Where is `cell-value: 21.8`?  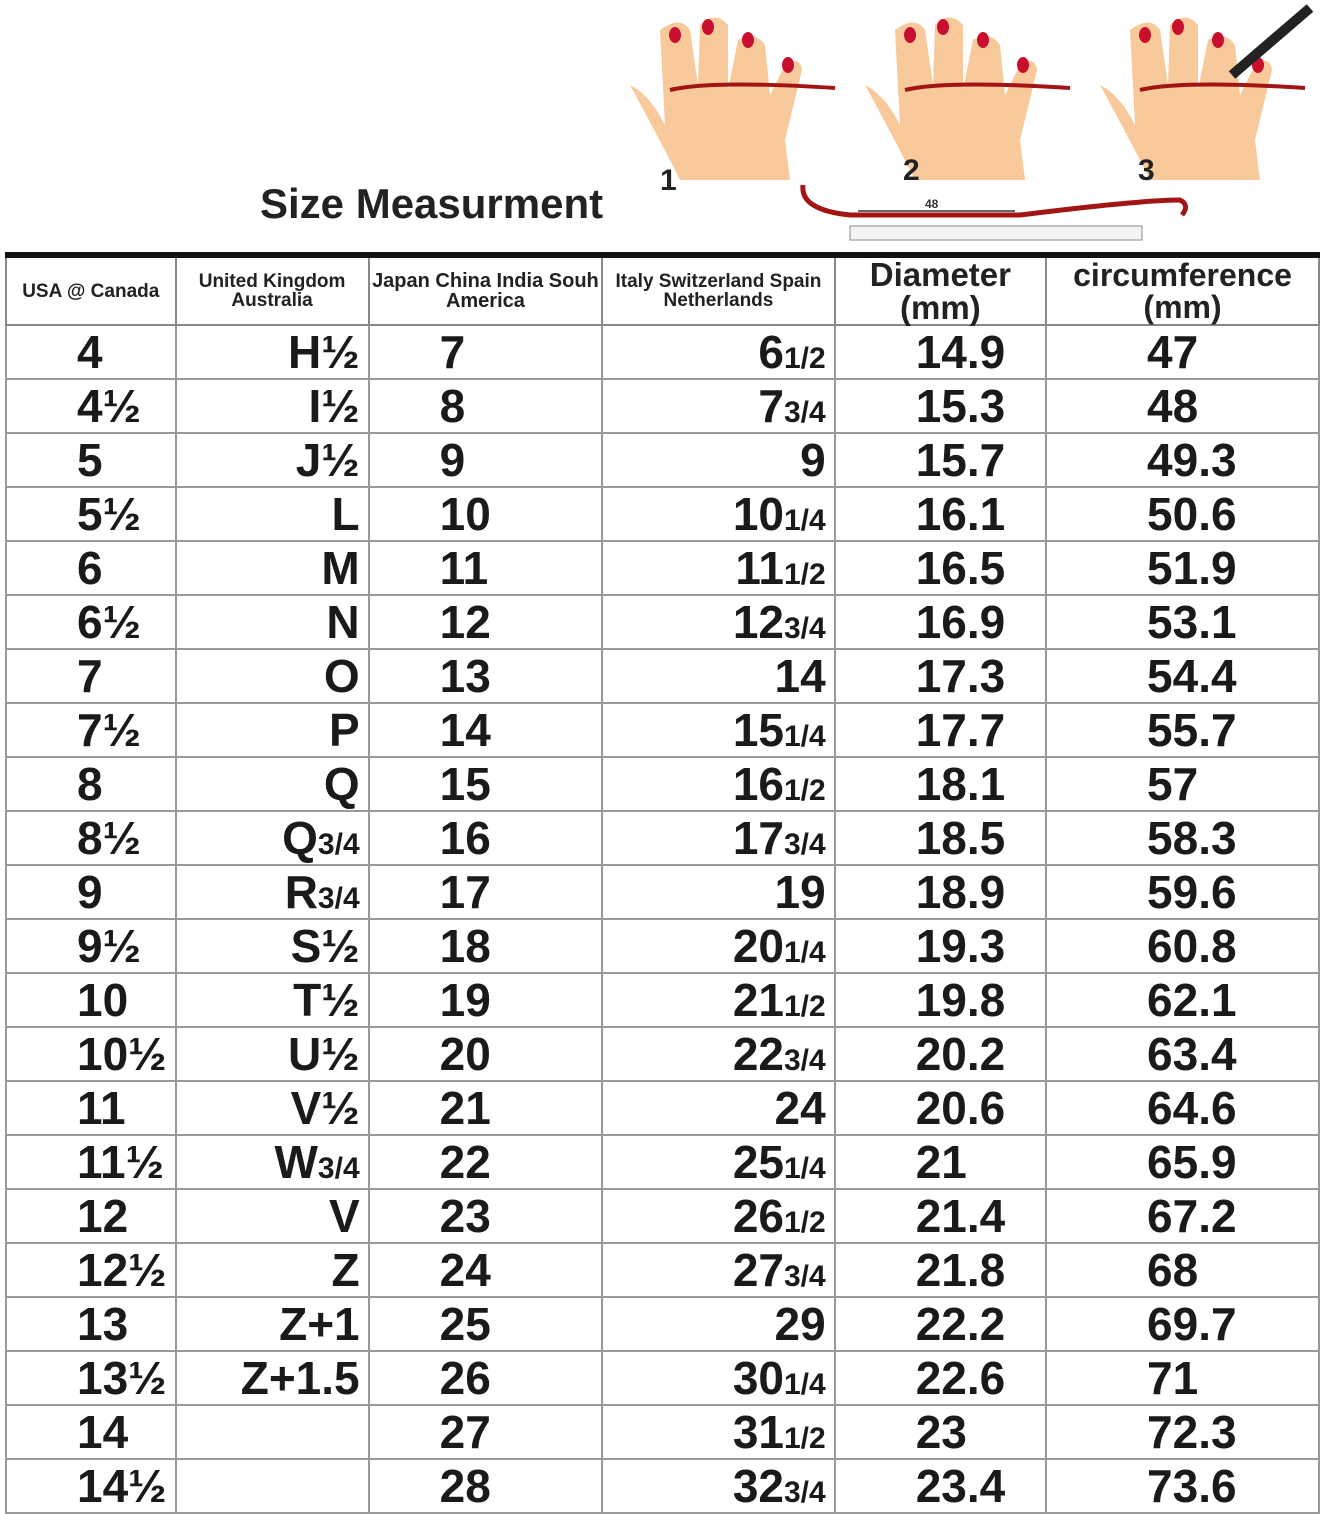
cell-value: 21.8 is located at coordinates (960, 1270).